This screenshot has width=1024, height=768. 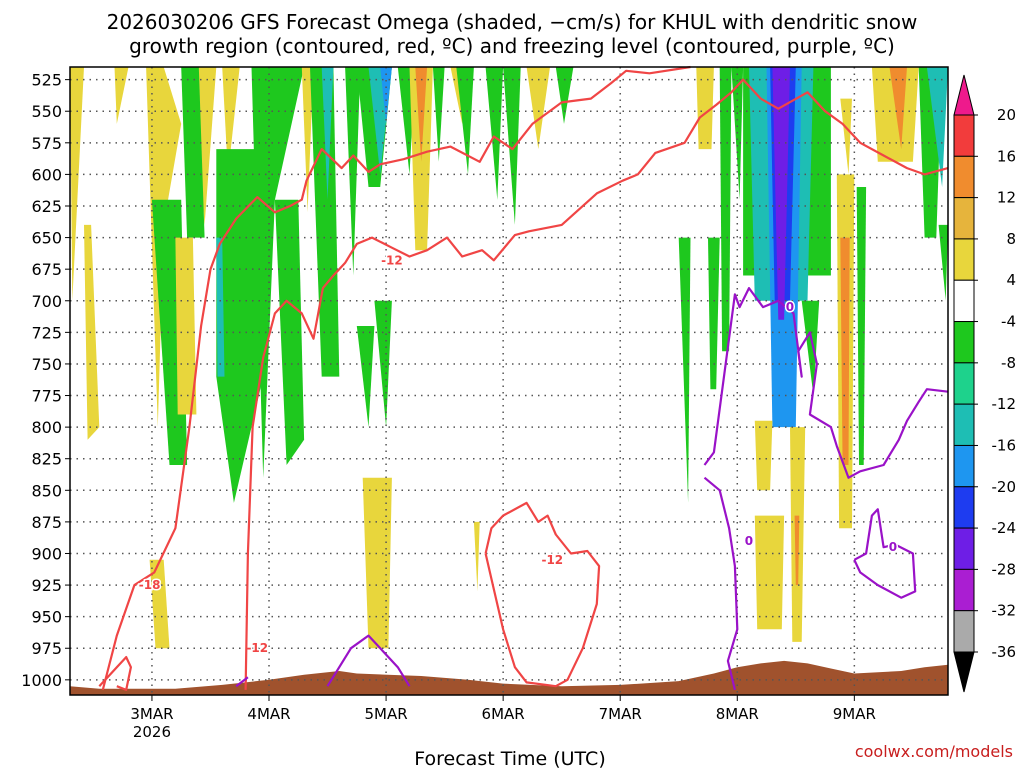 What do you see at coordinates (46, 459) in the screenshot?
I see `y-tick-label-825: 825` at bounding box center [46, 459].